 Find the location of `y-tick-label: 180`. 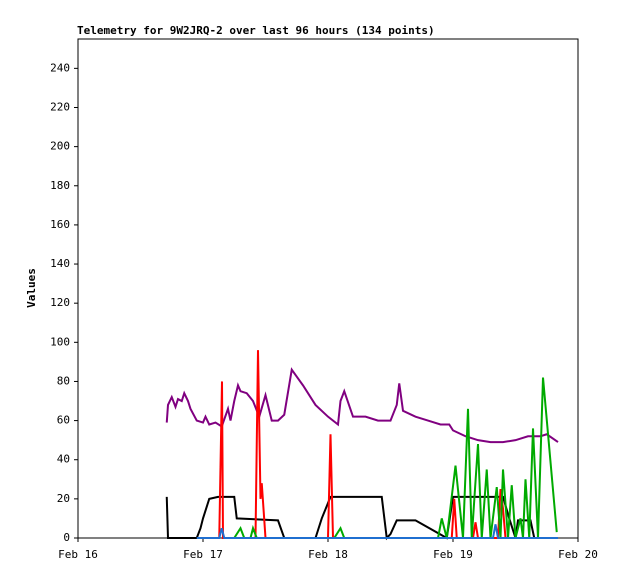

y-tick-label: 180 is located at coordinates (60, 185).